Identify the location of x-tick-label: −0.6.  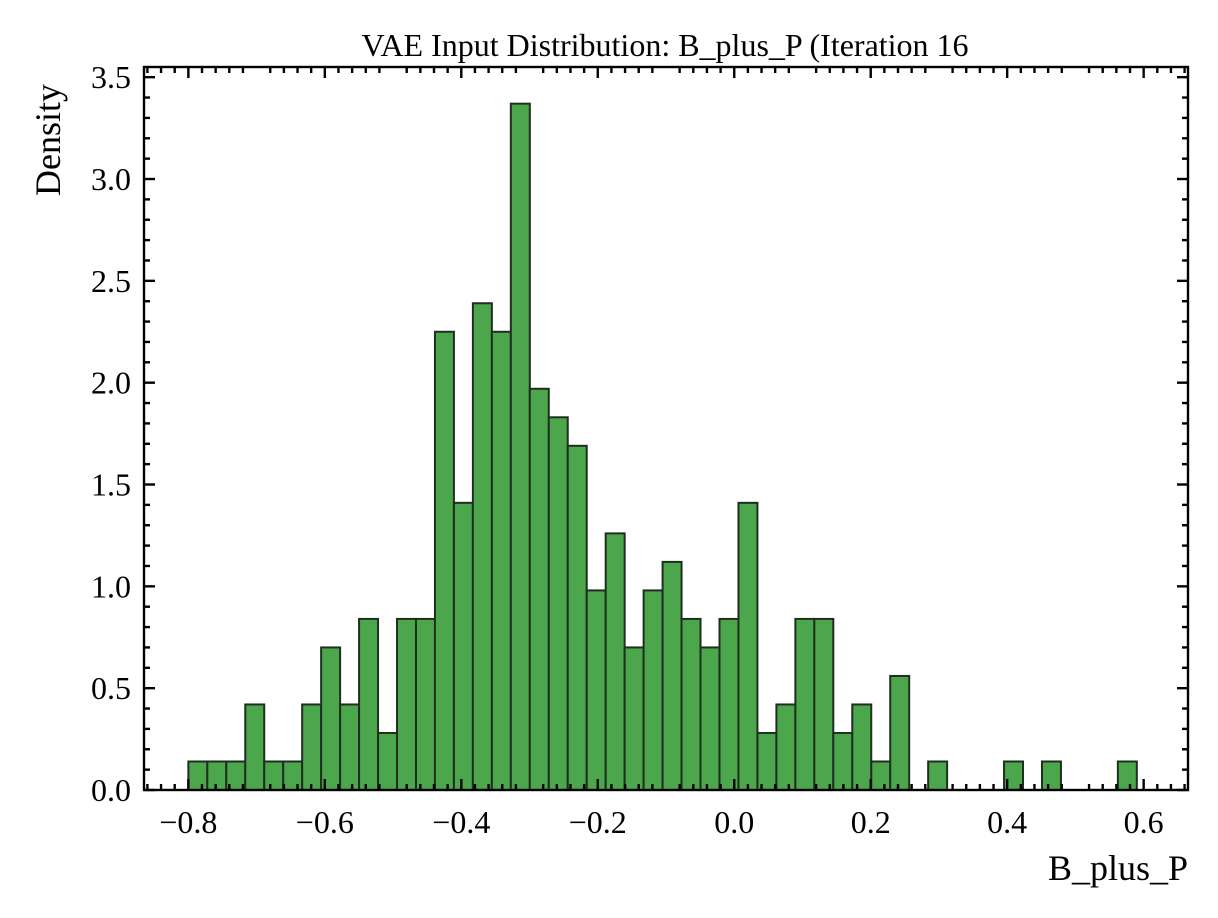
(325, 822).